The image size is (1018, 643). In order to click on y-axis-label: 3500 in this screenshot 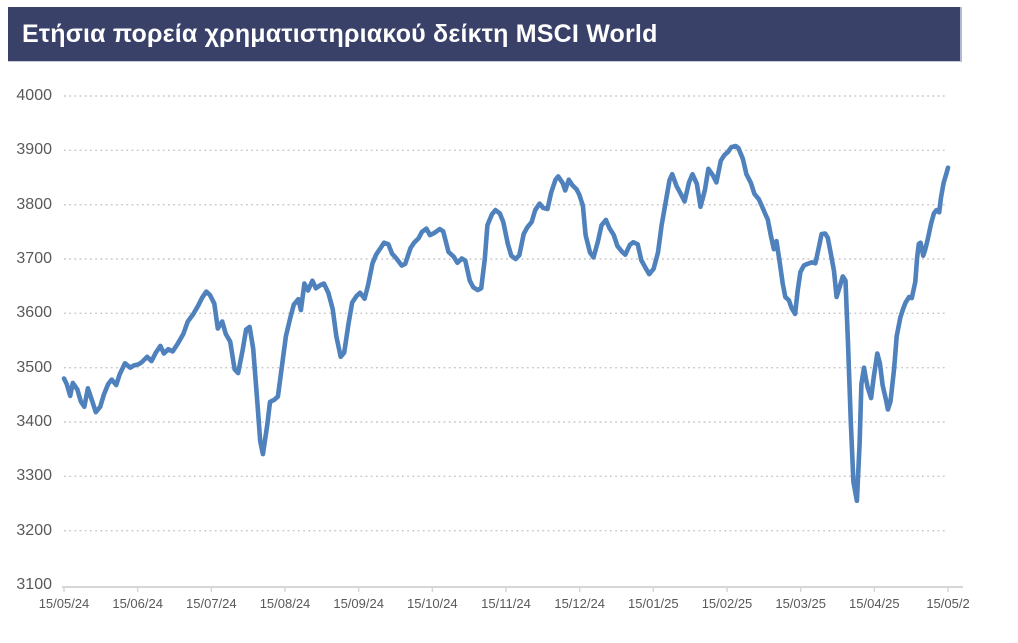, I will do `click(34, 367)`.